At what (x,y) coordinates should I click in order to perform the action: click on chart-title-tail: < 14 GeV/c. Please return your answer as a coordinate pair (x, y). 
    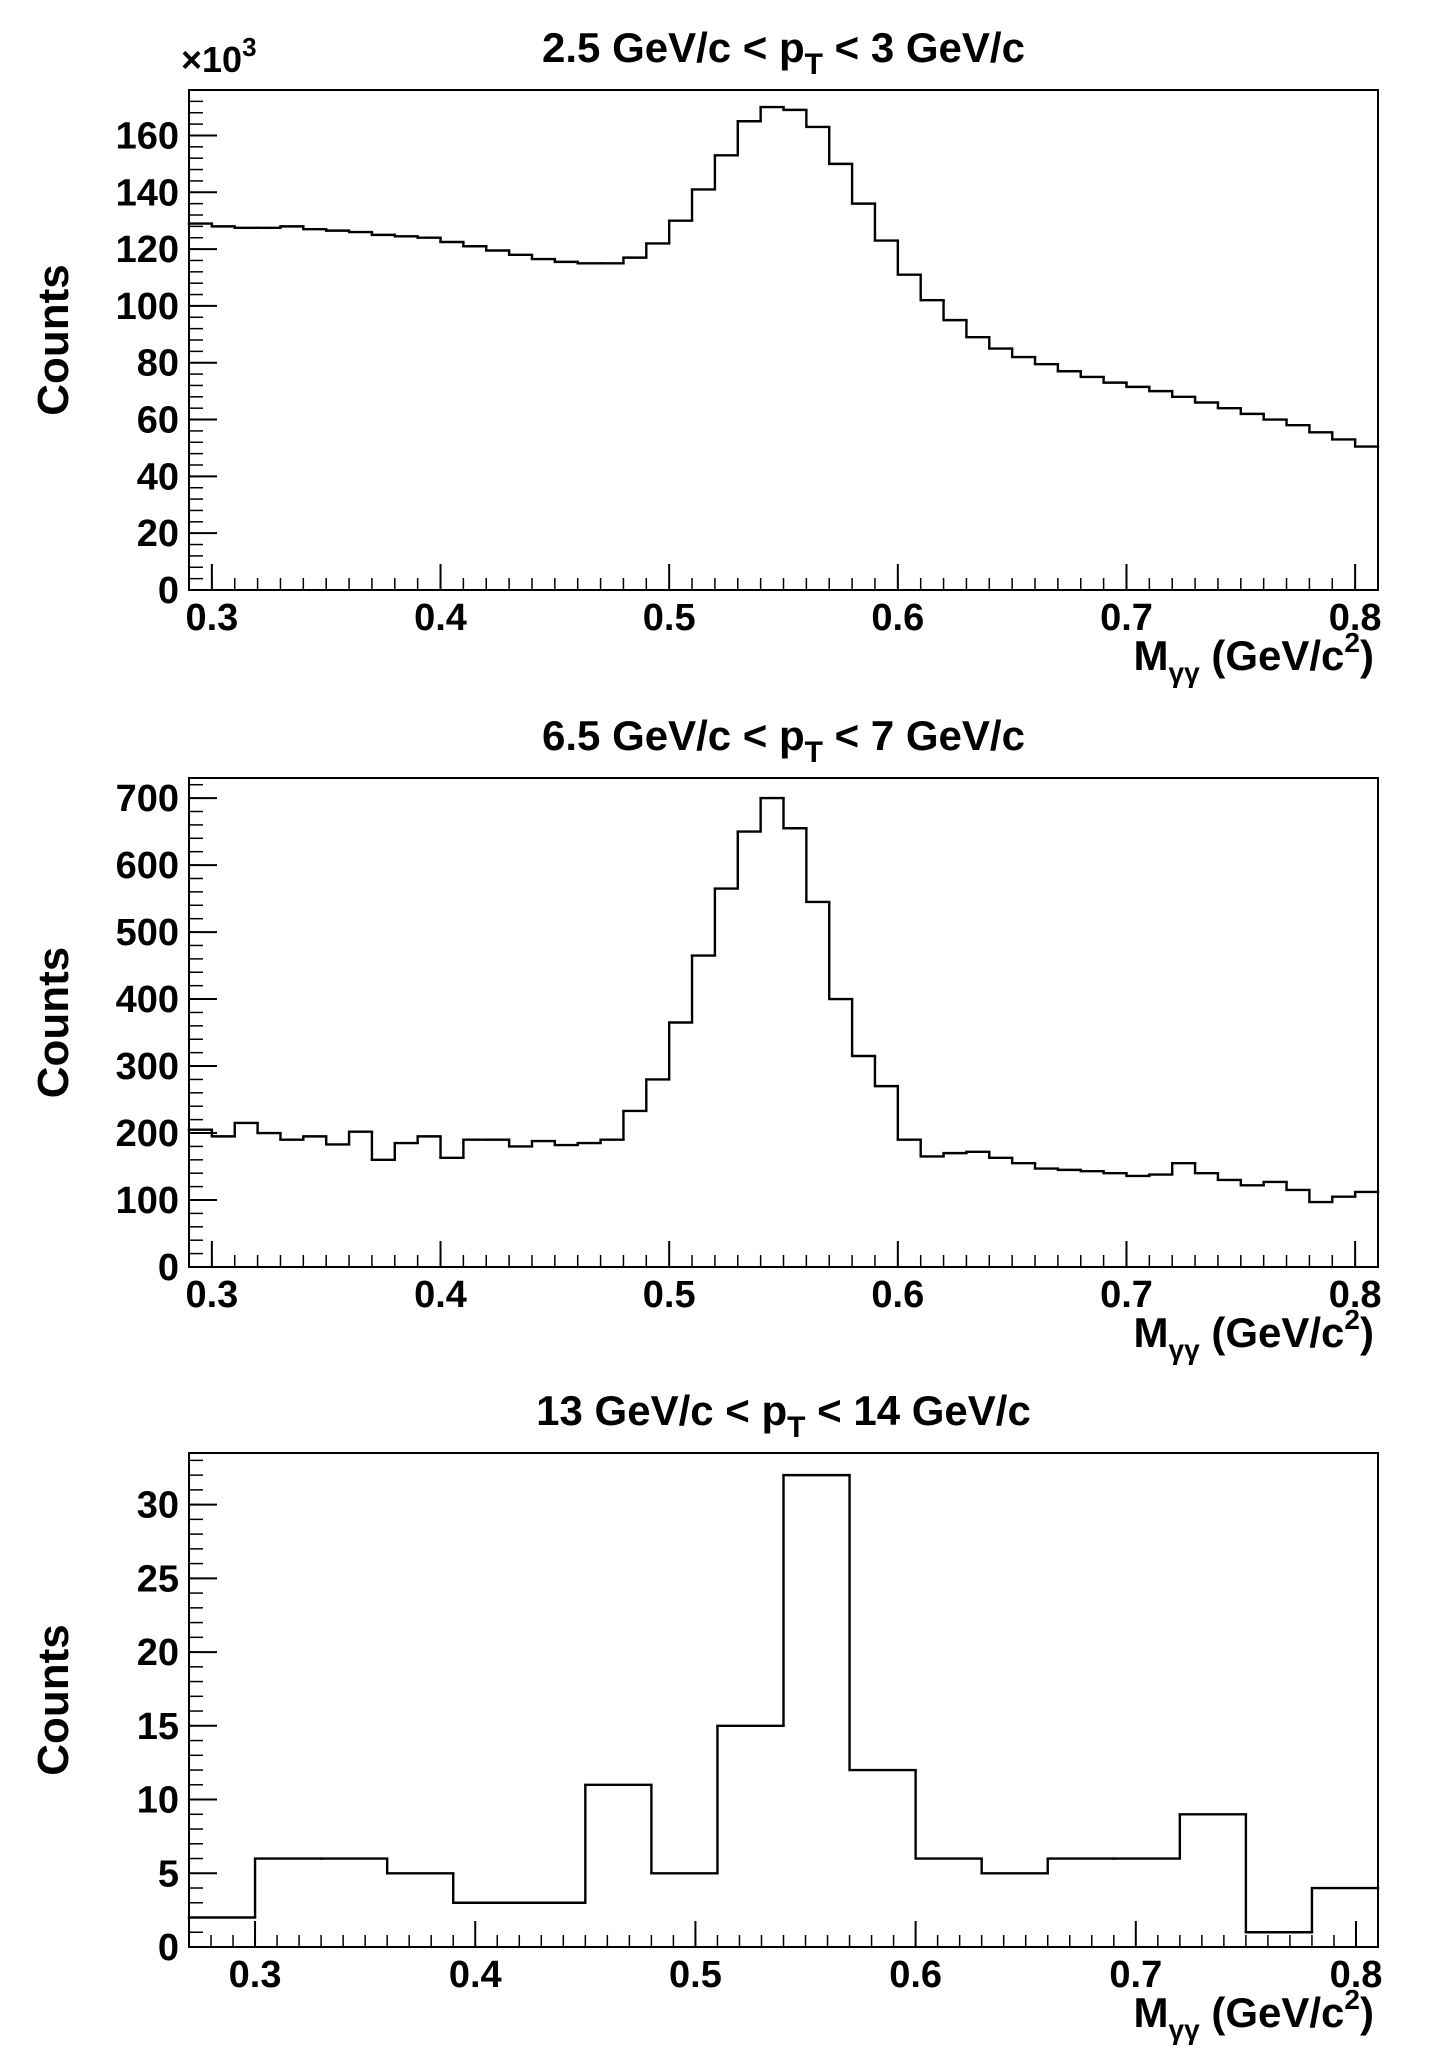
    Looking at the image, I should click on (917, 1410).